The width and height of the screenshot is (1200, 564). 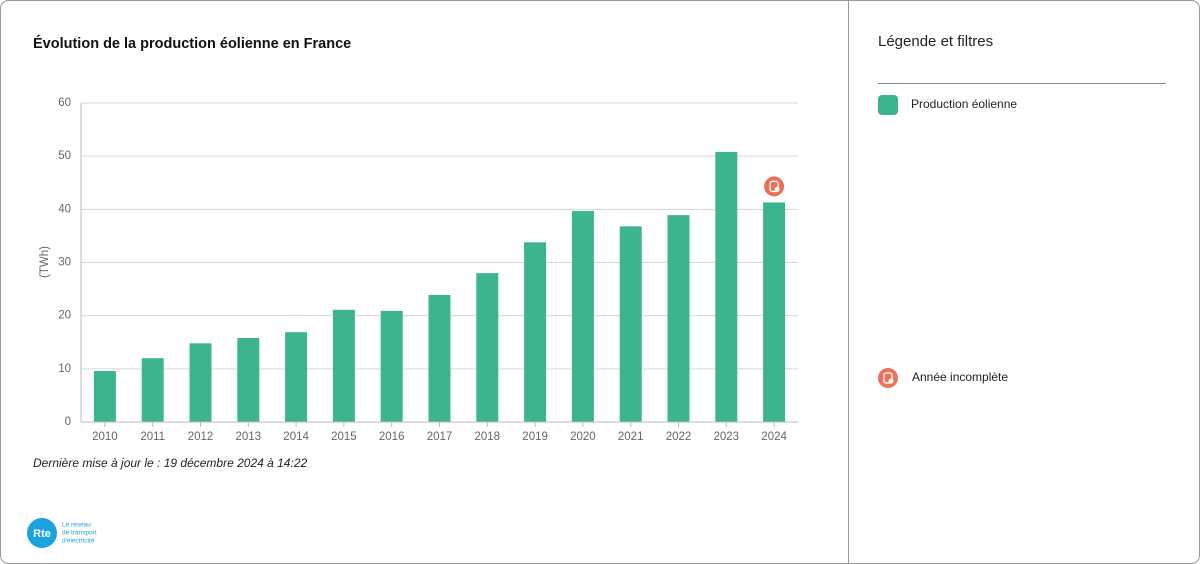 I want to click on y-tick-label: 30, so click(x=64, y=263).